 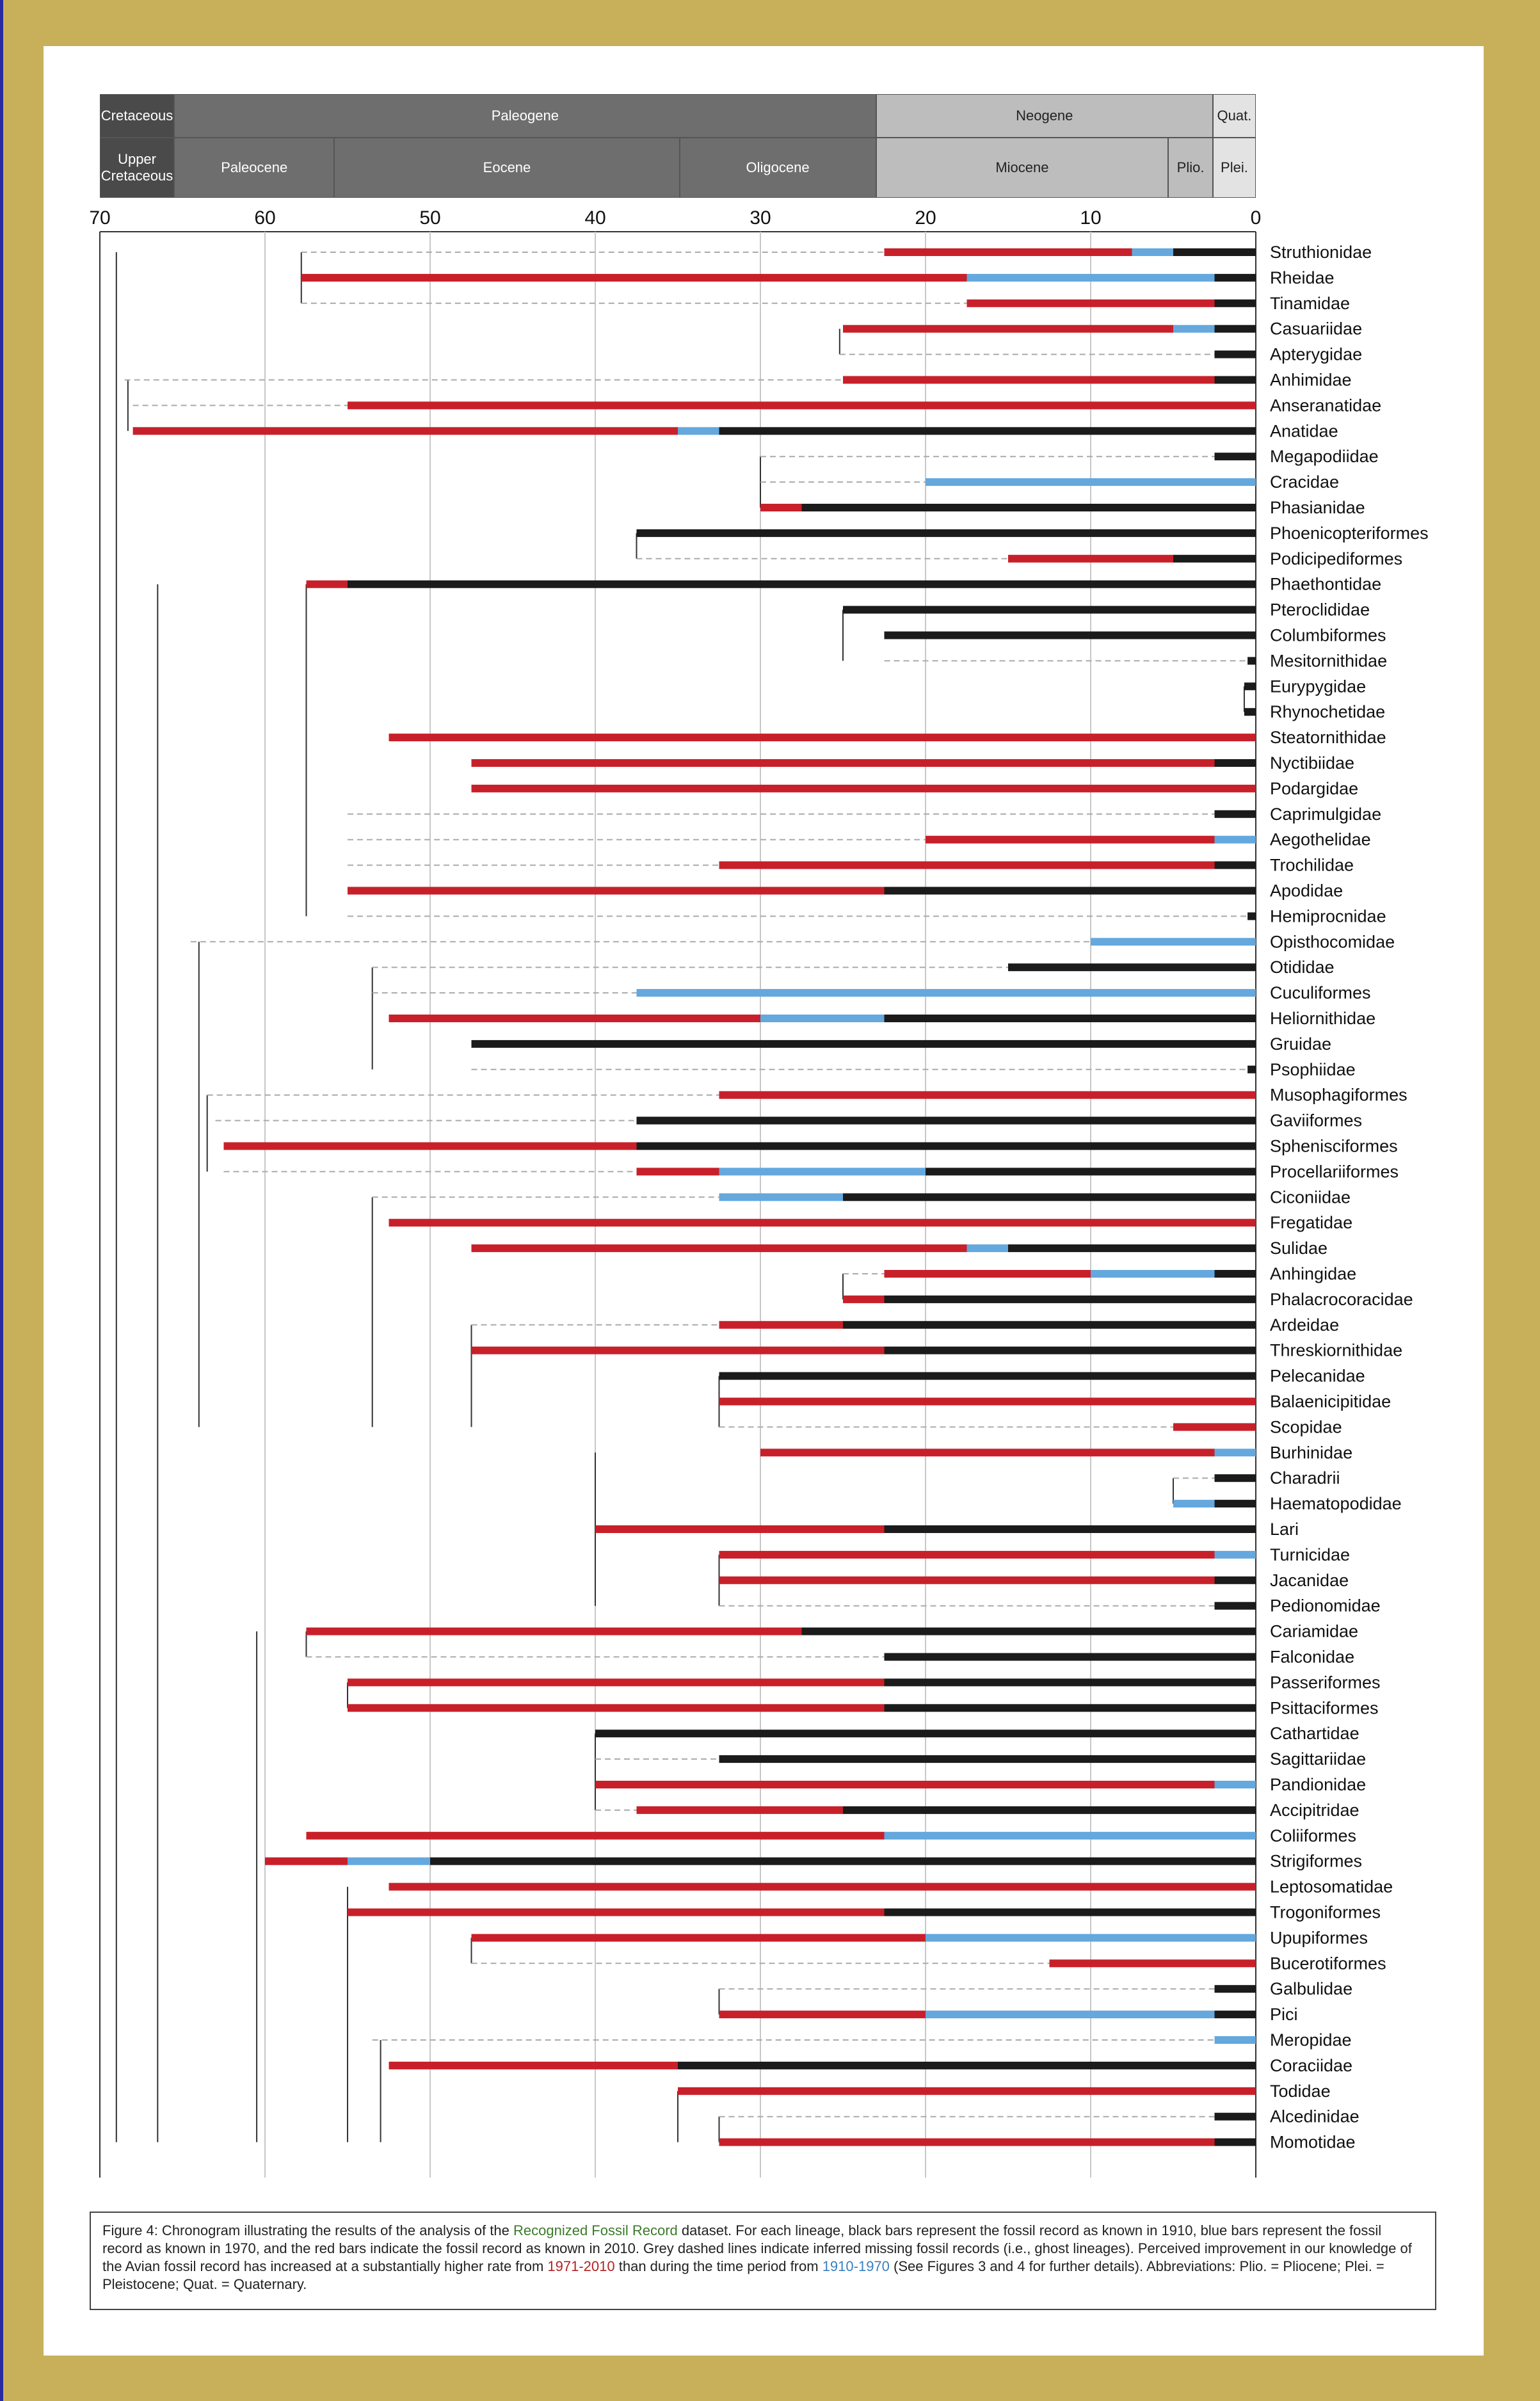 I want to click on timescale-unit-0-2: Neogene, so click(x=1044, y=116).